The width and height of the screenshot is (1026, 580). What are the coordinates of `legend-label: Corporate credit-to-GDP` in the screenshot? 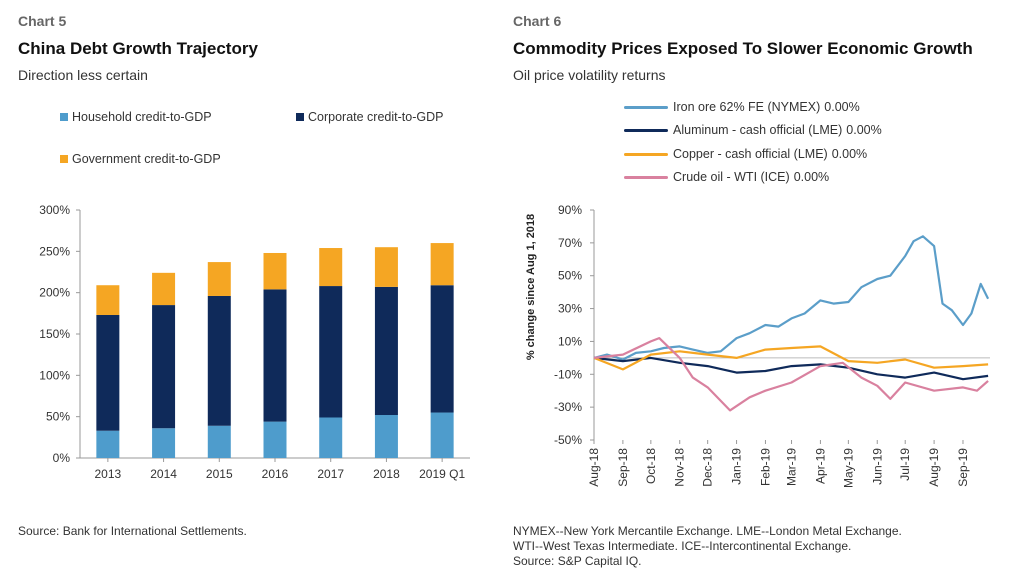 It's located at (376, 117).